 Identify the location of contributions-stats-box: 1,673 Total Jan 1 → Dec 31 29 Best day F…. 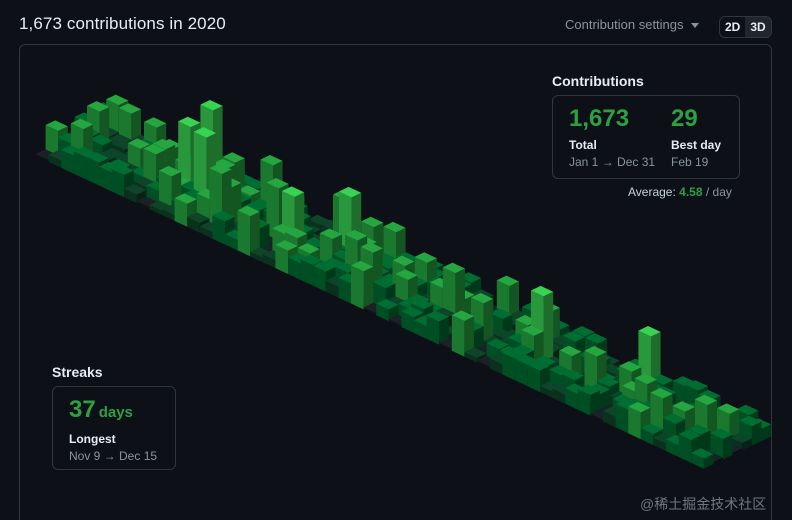
(646, 137).